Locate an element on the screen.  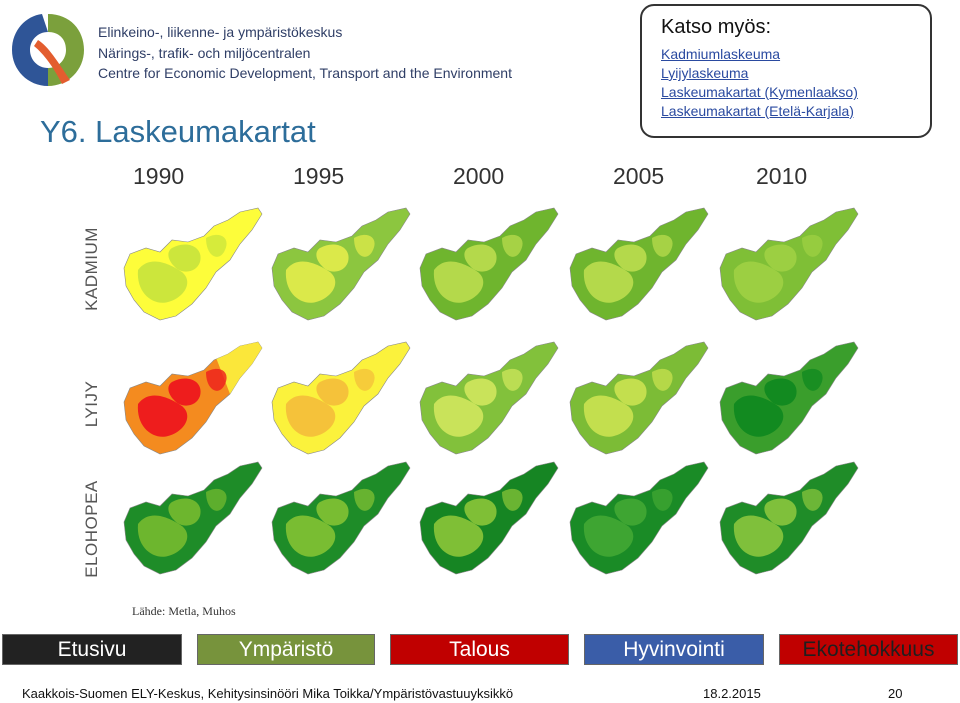
map-kadmium-1995 is located at coordinates (341, 264).